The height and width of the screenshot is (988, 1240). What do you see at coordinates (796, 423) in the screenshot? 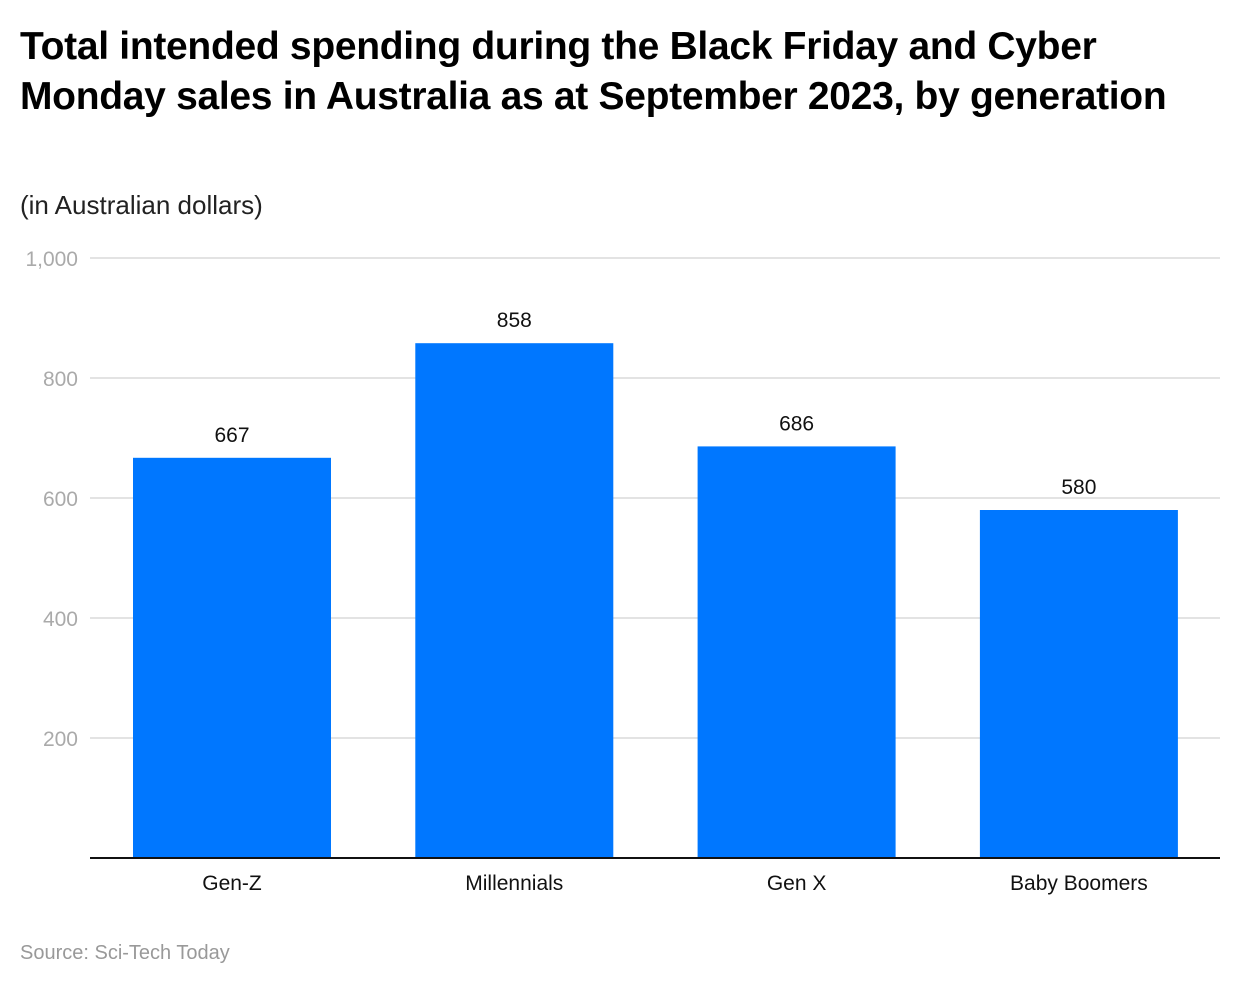
I see `data-label: 686` at bounding box center [796, 423].